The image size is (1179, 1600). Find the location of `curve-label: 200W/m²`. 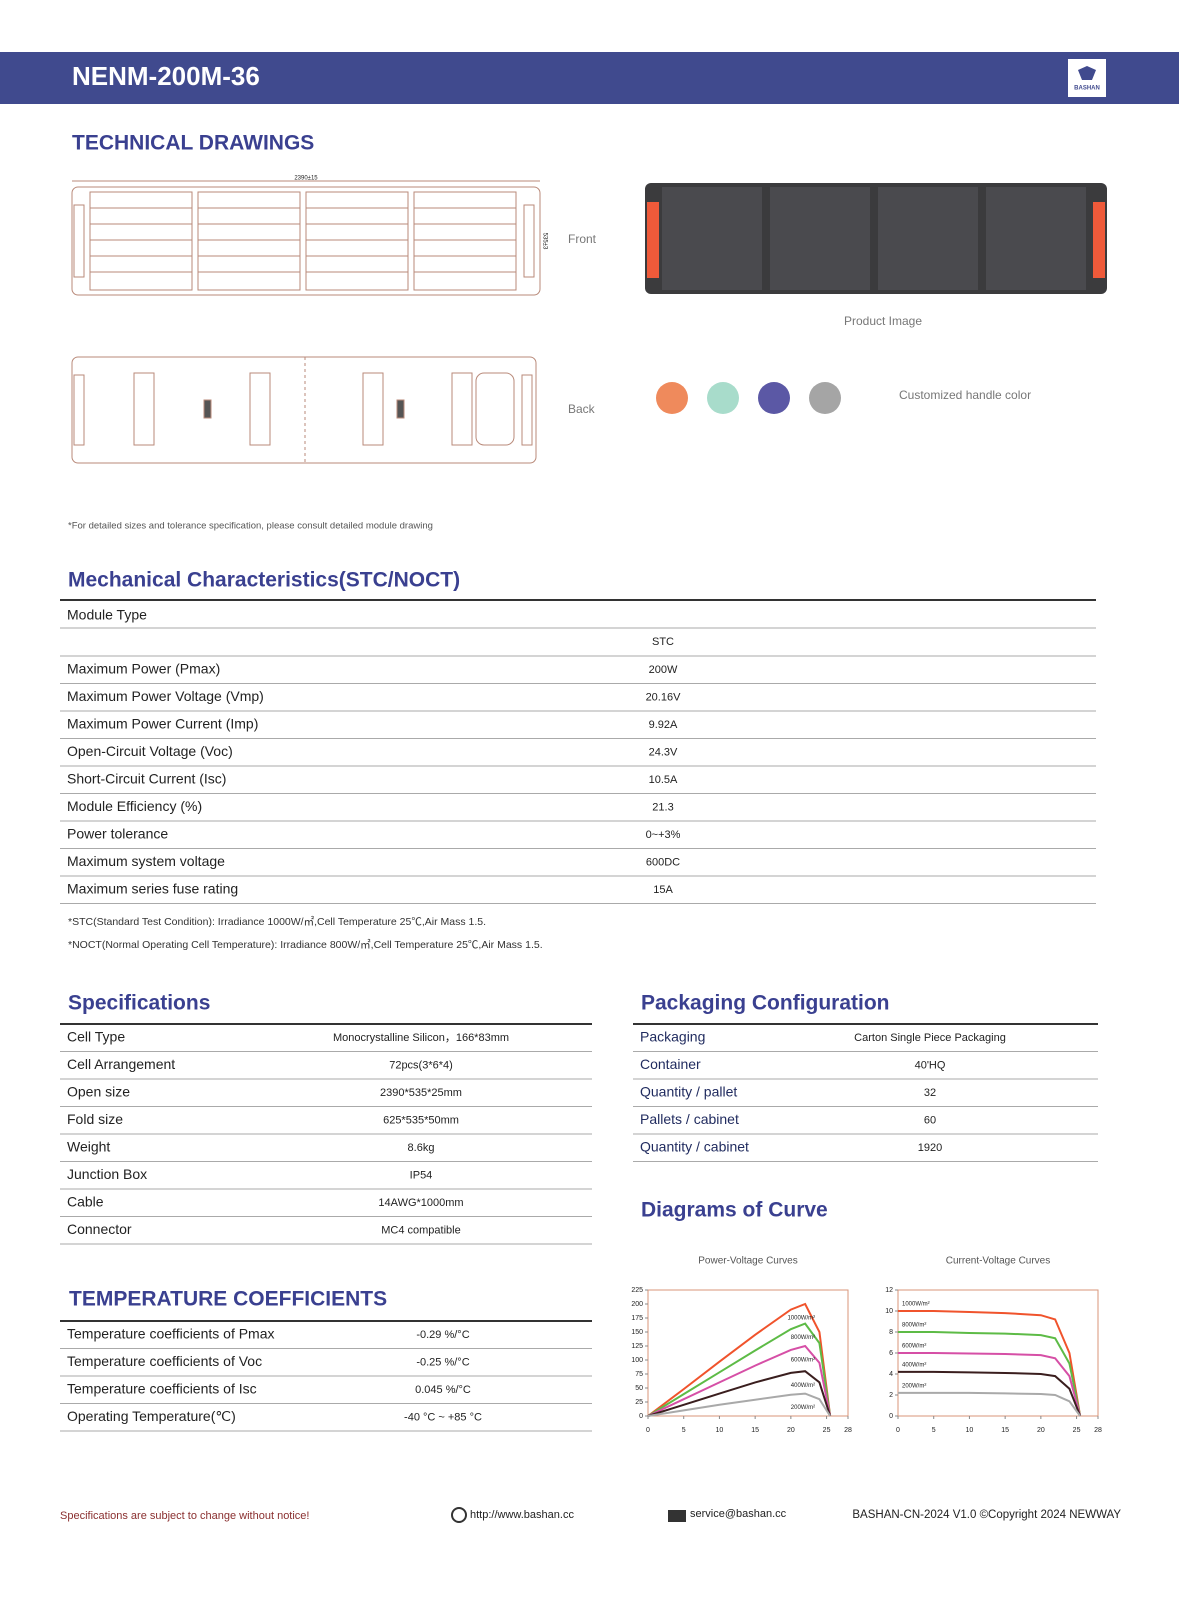

curve-label: 200W/m² is located at coordinates (914, 1386).